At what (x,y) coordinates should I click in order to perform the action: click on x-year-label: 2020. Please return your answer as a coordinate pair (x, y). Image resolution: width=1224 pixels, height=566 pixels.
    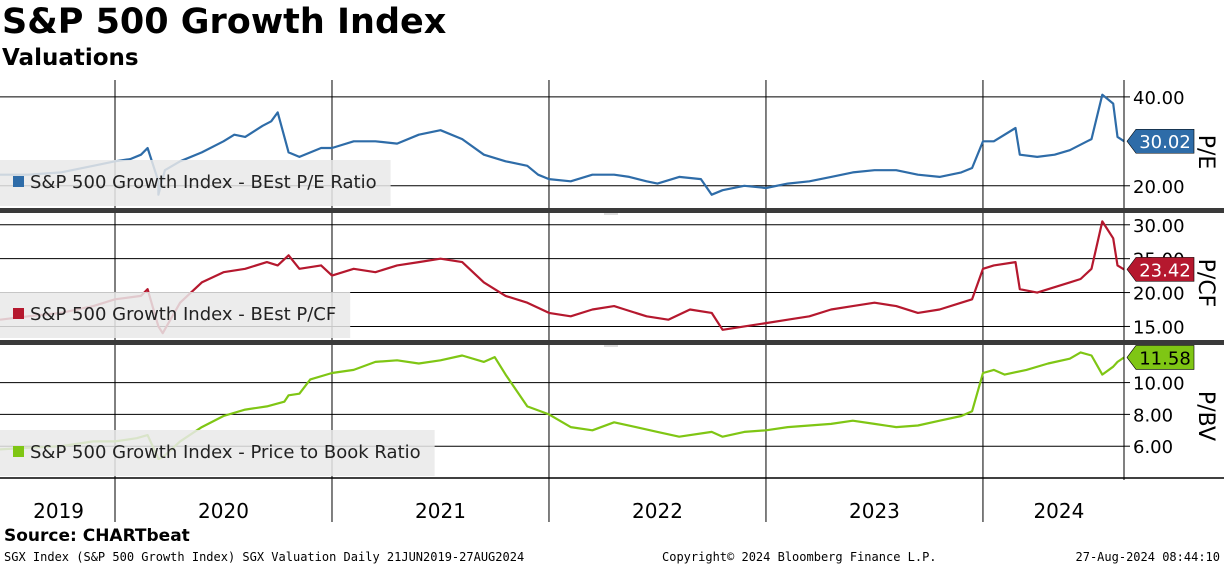
    Looking at the image, I should click on (223, 511).